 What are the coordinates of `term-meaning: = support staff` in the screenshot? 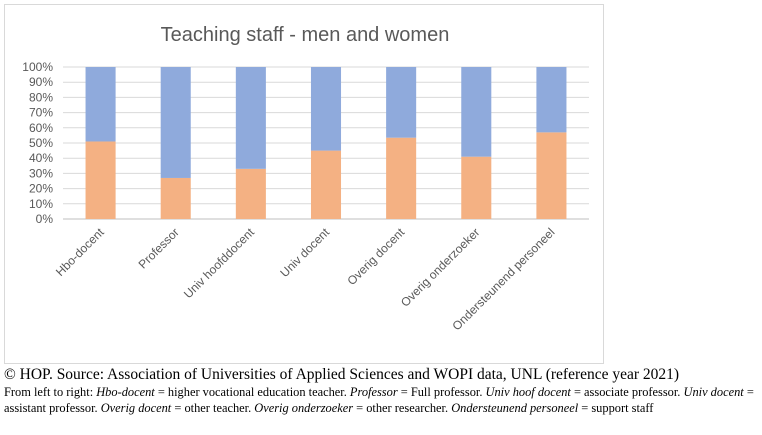 It's located at (616, 408).